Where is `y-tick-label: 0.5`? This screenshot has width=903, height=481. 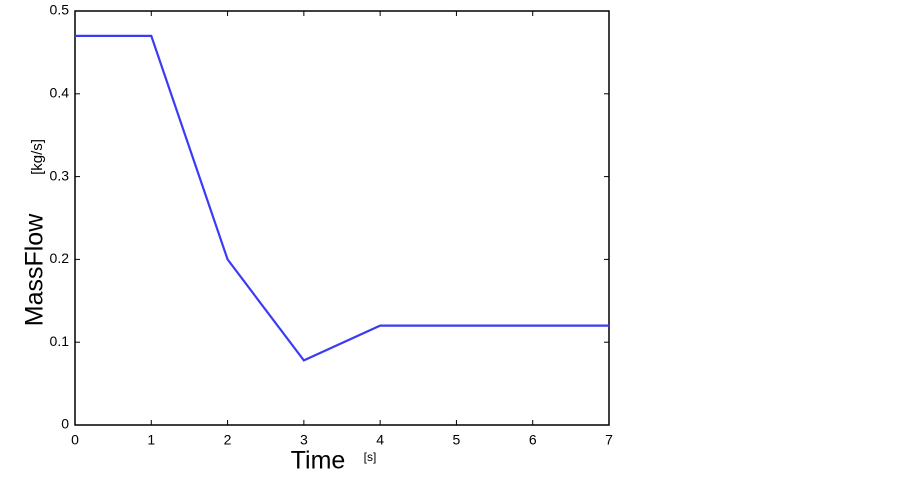
y-tick-label: 0.5 is located at coordinates (60, 10).